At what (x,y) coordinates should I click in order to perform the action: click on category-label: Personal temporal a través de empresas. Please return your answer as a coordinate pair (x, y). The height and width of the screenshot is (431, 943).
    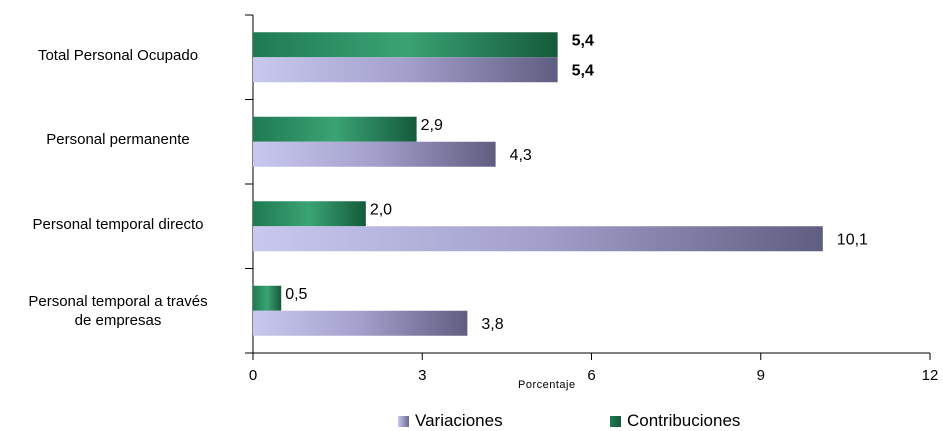
    Looking at the image, I should click on (121, 311).